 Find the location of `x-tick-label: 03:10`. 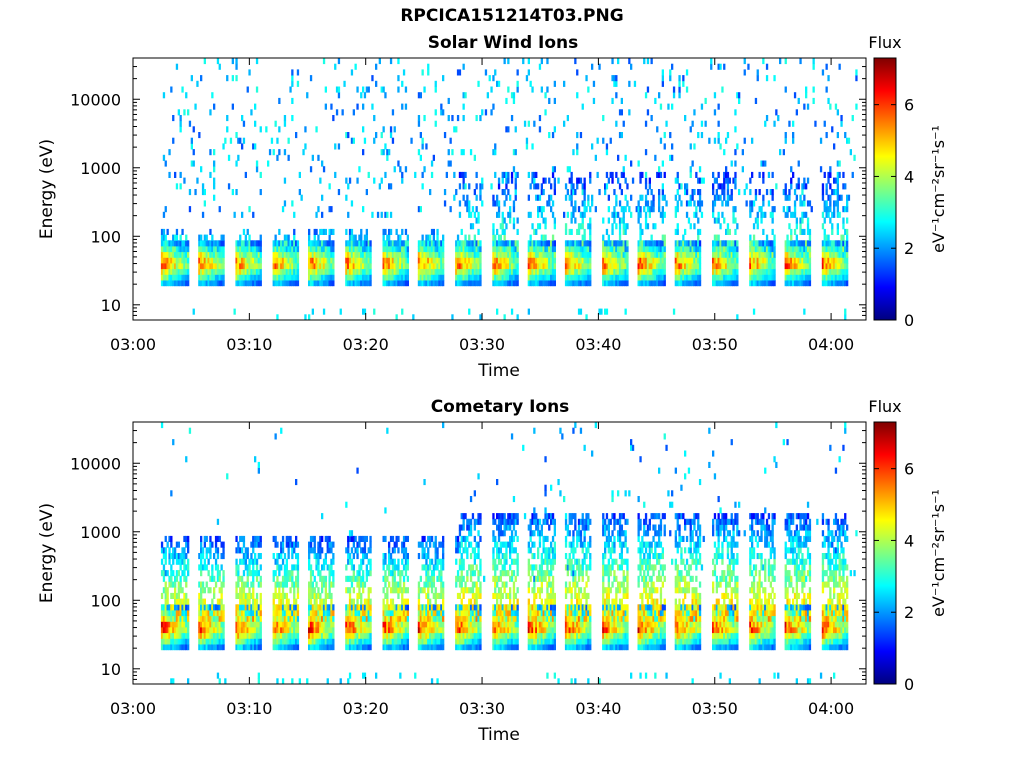

x-tick-label: 03:10 is located at coordinates (249, 344).